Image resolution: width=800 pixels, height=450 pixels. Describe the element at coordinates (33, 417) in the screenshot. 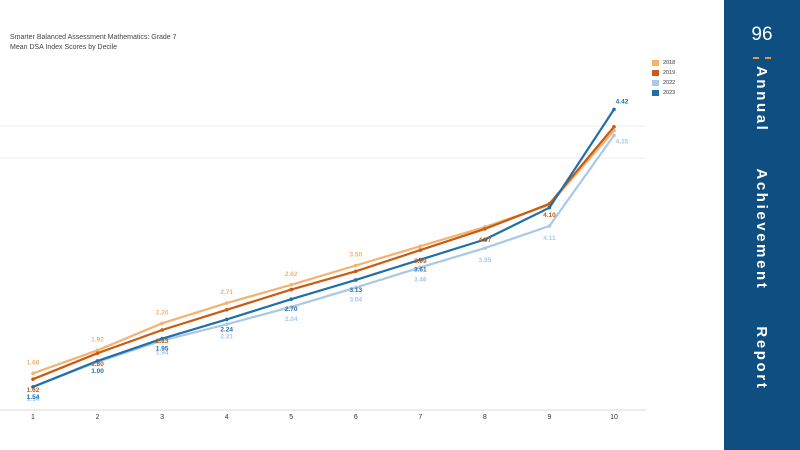

I see `x-tick-label: 1` at that location.